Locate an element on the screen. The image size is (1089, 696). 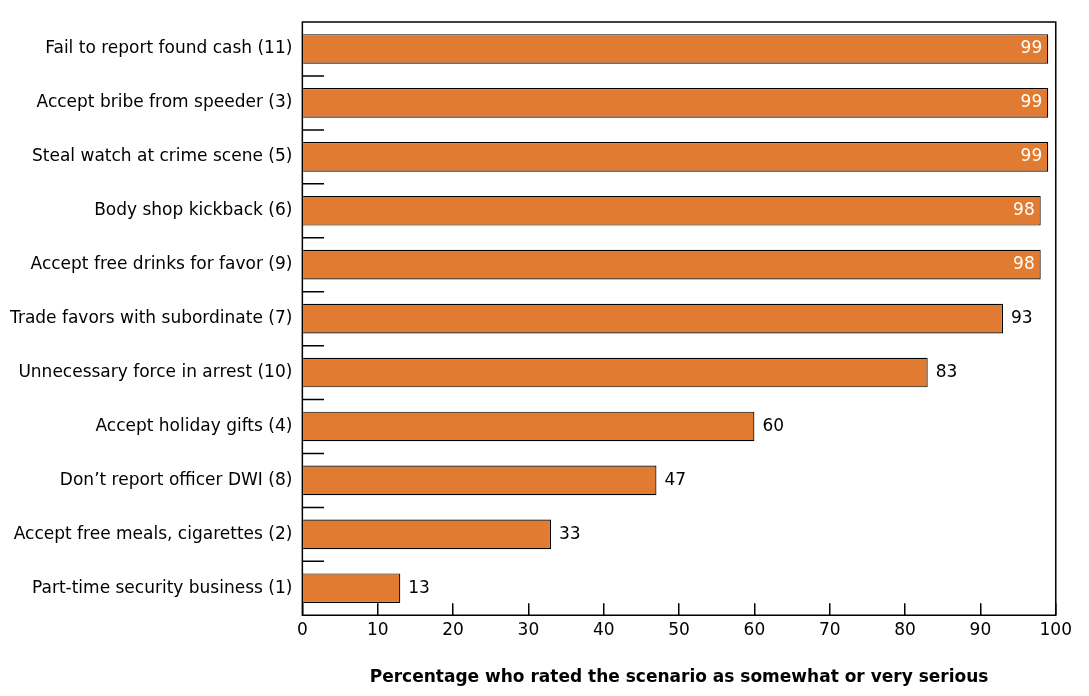
y-tick-label: Unnecessary force in arrest (10) is located at coordinates (155, 370).